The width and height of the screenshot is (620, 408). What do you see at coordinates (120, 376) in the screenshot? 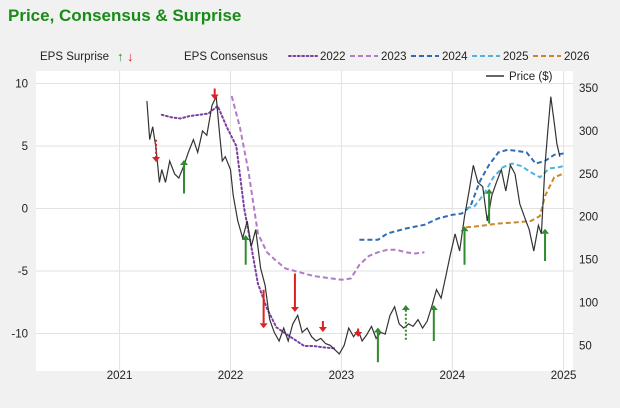
I see `x-tick-label: 2021` at bounding box center [120, 376].